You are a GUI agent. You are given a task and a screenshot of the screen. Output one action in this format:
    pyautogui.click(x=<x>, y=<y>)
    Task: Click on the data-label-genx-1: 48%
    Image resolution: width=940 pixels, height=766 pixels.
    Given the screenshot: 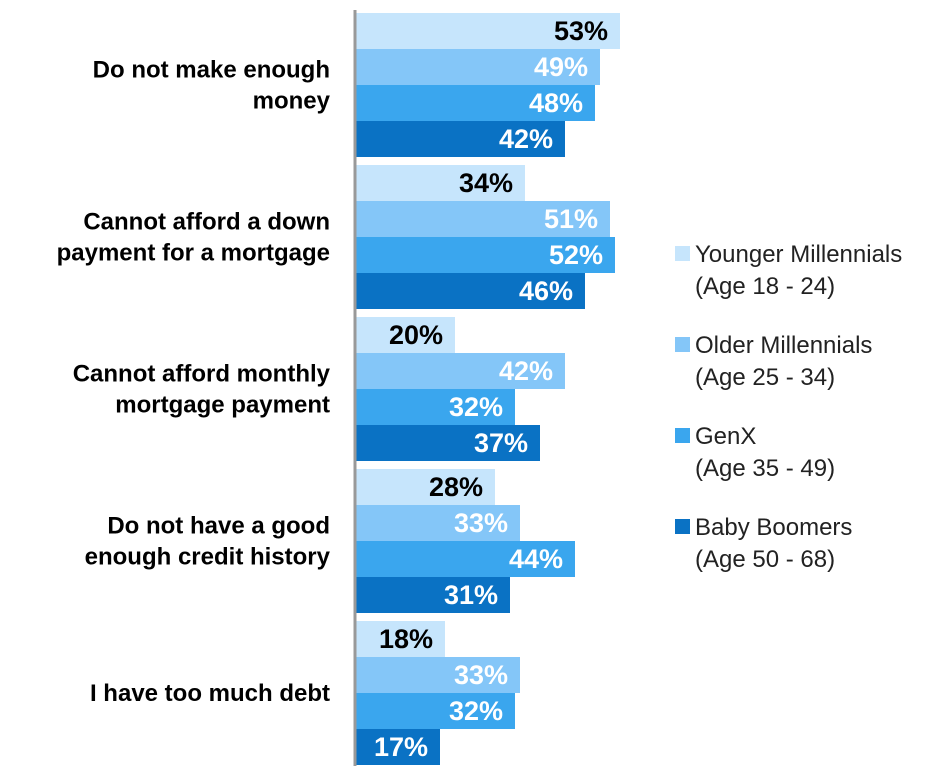 What is the action you would take?
    pyautogui.click(x=556, y=103)
    